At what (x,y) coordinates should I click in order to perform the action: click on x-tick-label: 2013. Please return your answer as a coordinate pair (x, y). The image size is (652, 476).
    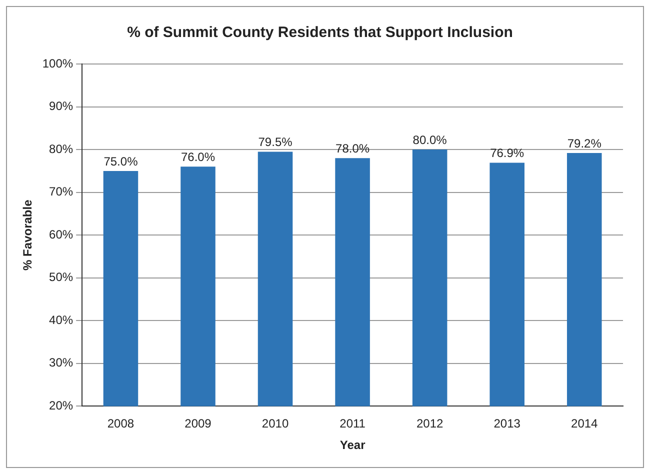
    Looking at the image, I should click on (507, 423).